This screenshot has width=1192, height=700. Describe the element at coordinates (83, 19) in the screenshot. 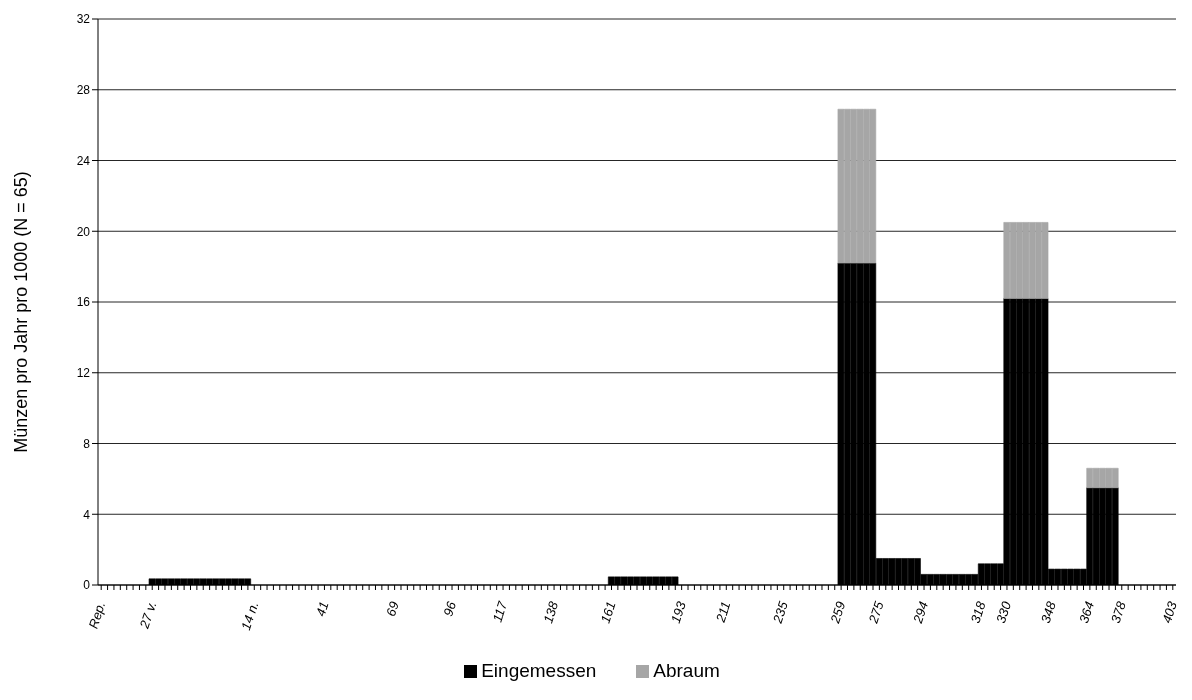

I see `y-tick-label: 32` at that location.